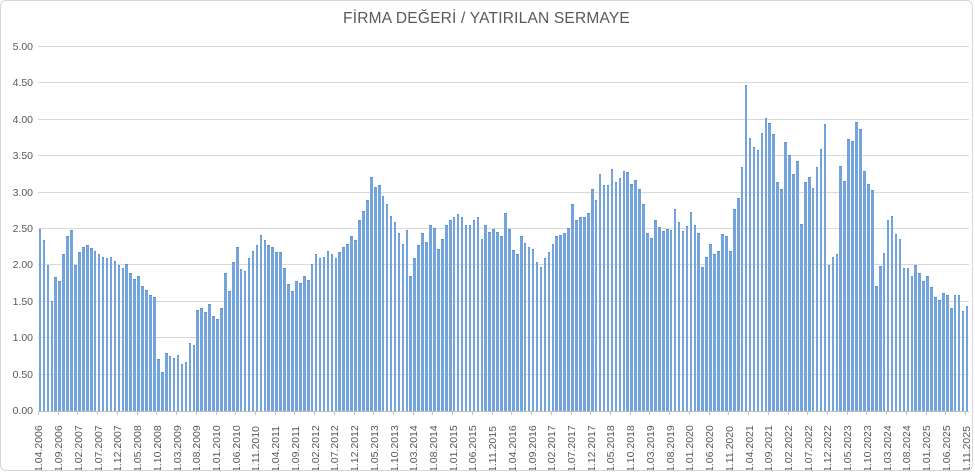  Describe the element at coordinates (611, 448) in the screenshot. I see `x-axis-tick-label: 1.05.2018` at that location.